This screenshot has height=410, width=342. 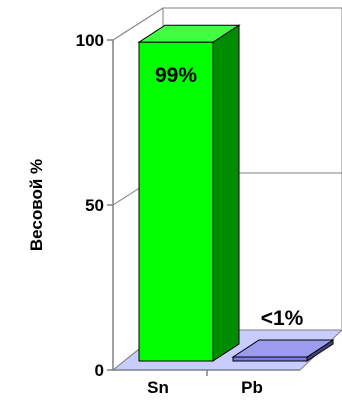 What do you see at coordinates (205, 387) in the screenshot?
I see `category-labels: Sn Pb` at bounding box center [205, 387].